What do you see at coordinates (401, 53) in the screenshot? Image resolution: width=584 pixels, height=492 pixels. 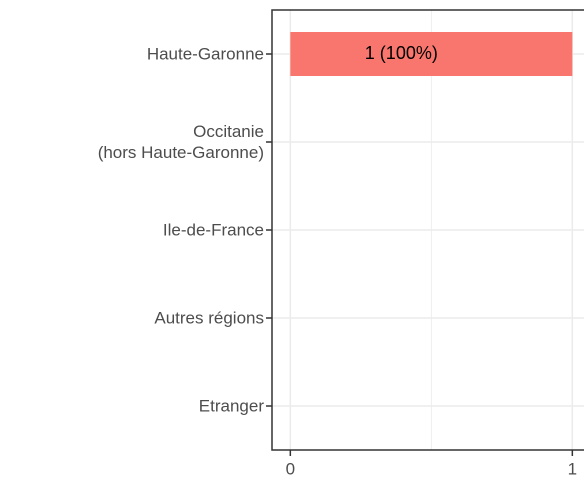 I see `value-label: 1 (100%)` at bounding box center [401, 53].